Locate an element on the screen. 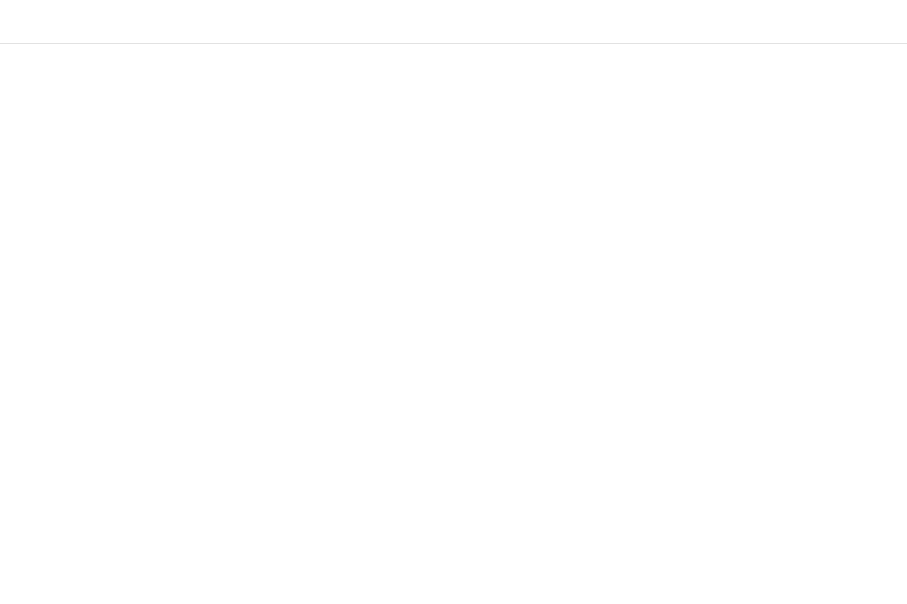 The image size is (907, 604). timeframe-toolbar is located at coordinates (453, 22).